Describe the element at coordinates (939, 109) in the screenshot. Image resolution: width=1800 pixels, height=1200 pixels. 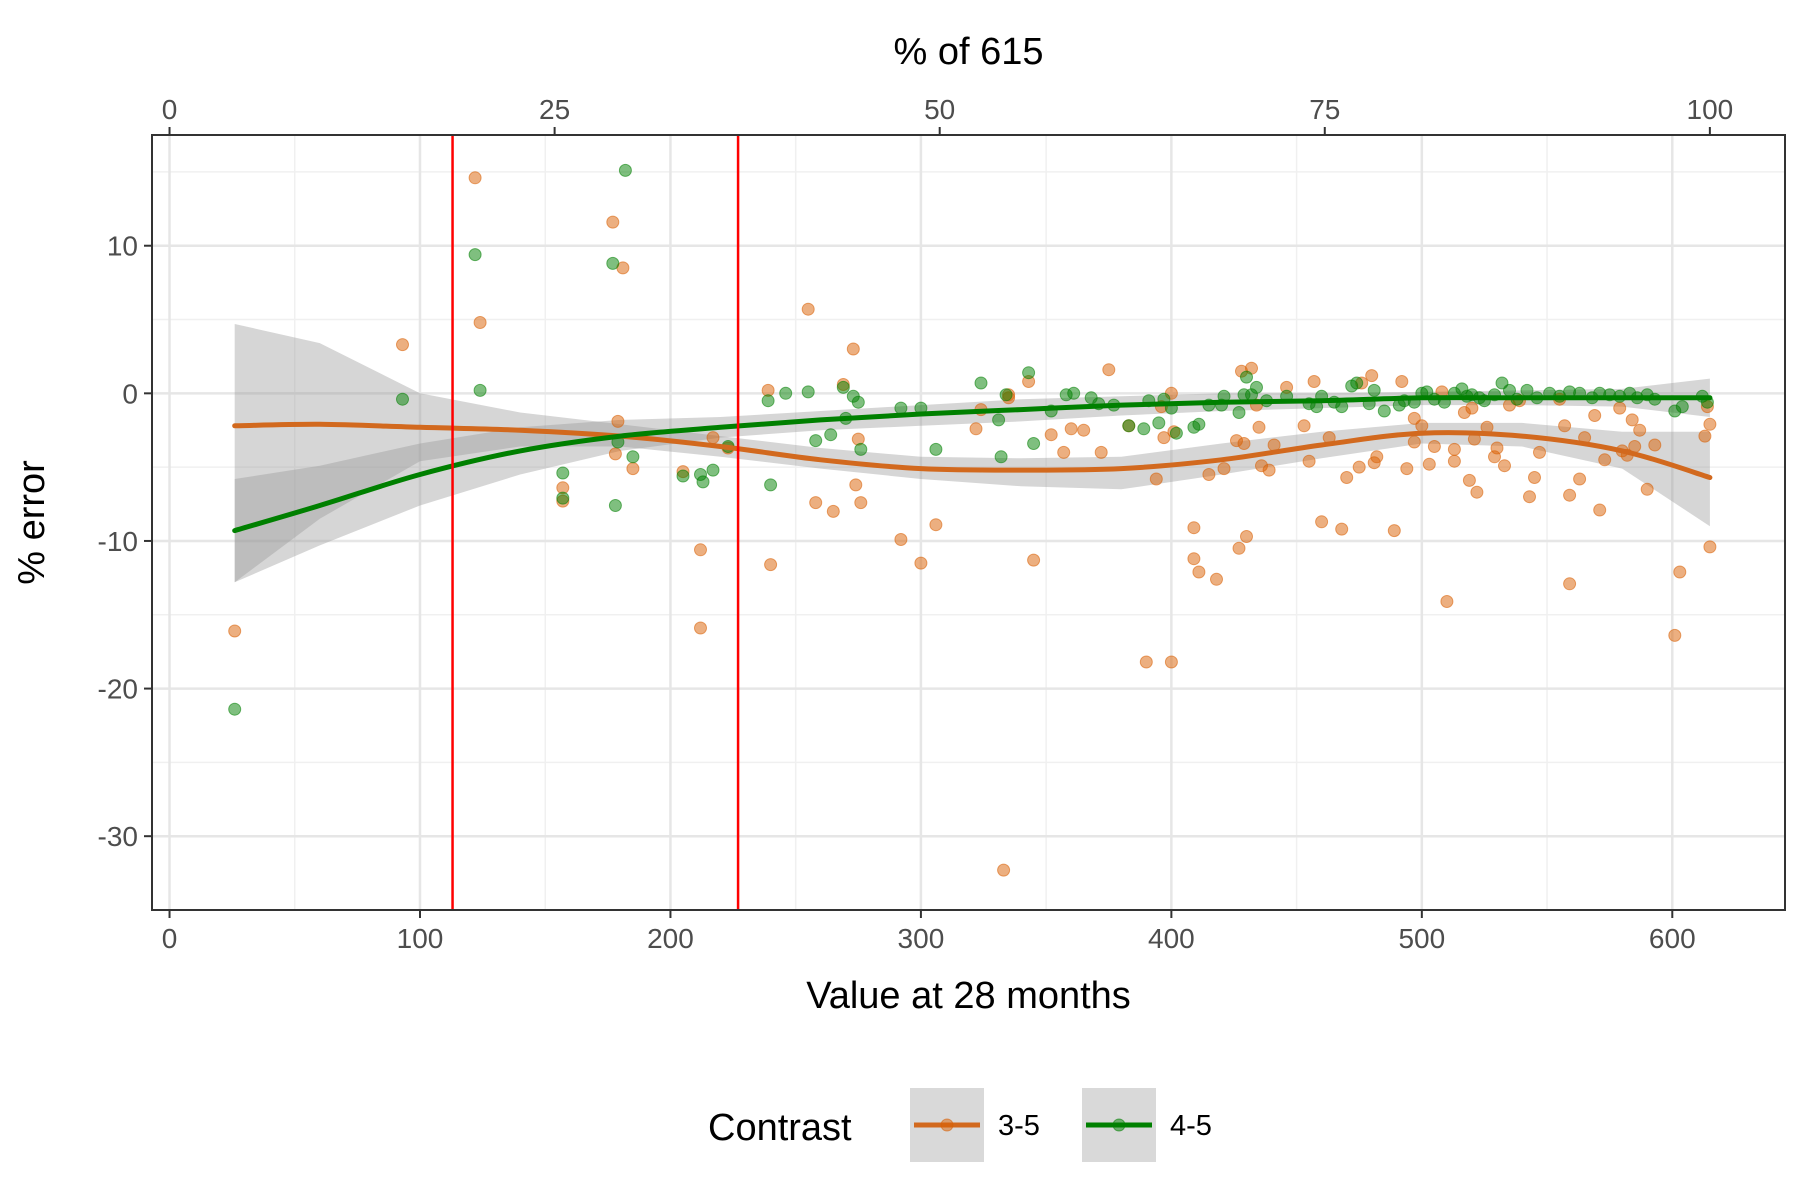
I see `top-tick-label: 50` at that location.